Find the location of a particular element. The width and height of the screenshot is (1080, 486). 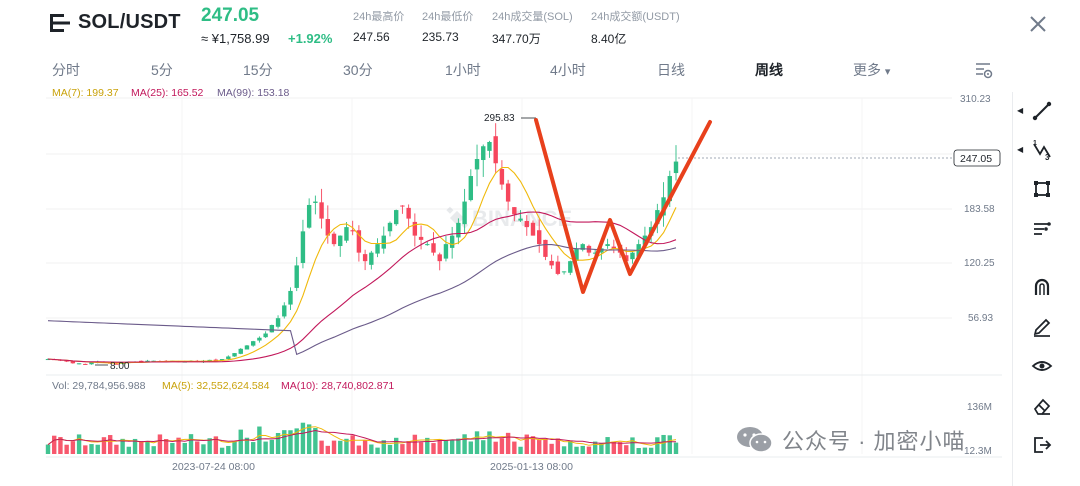

stat-label: 24h成交额(USDT) is located at coordinates (635, 17).